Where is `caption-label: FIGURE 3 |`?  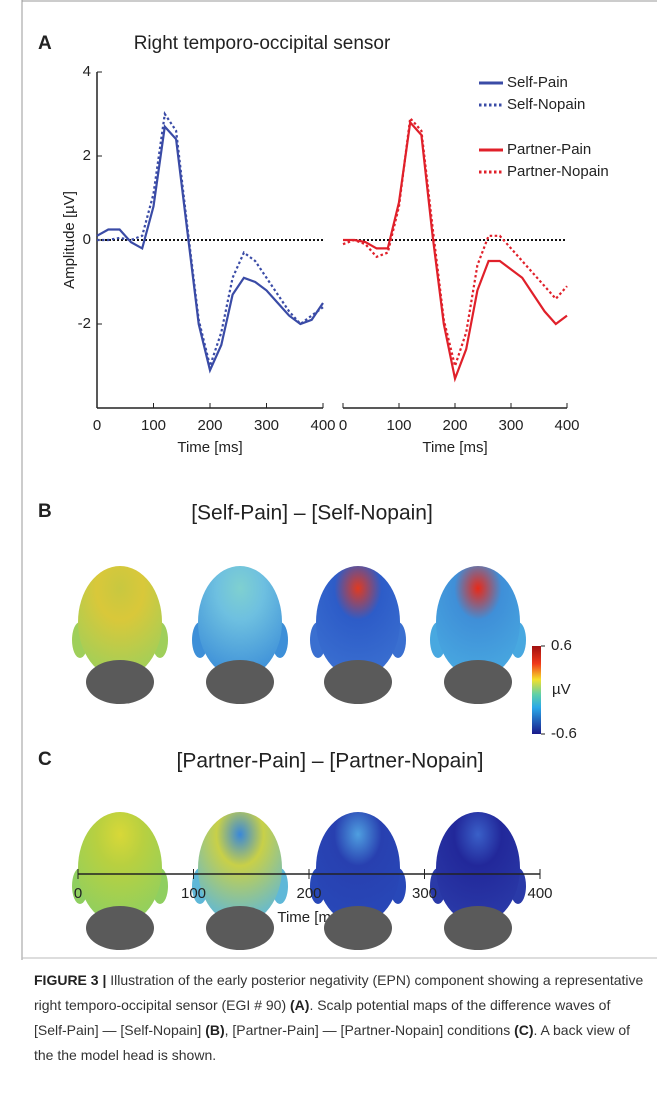
caption-label: FIGURE 3 | is located at coordinates (70, 980).